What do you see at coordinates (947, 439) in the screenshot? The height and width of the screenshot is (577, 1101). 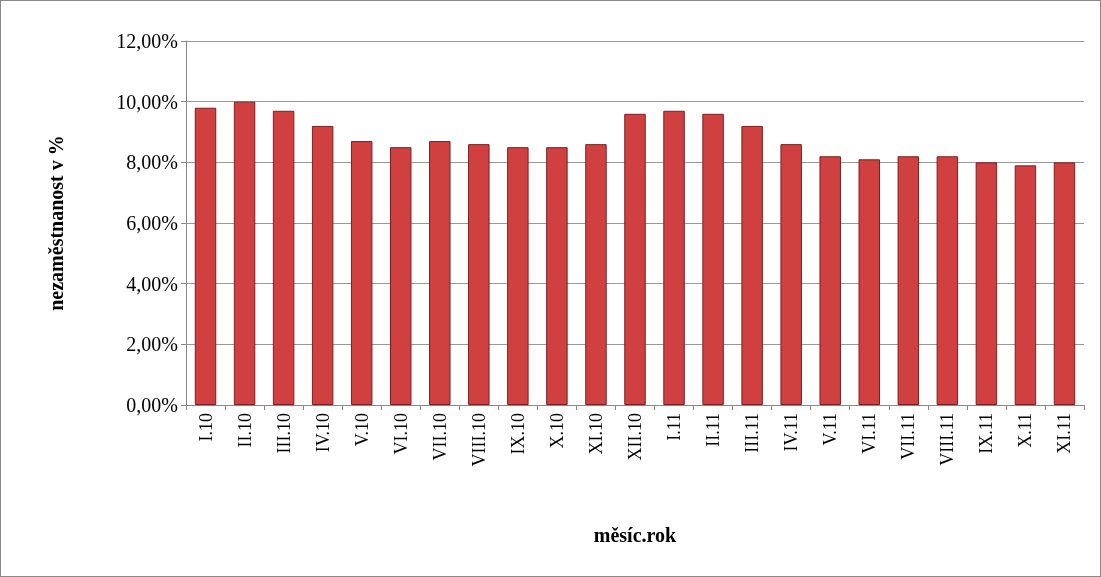 I see `x-tick-label: VIII.11` at bounding box center [947, 439].